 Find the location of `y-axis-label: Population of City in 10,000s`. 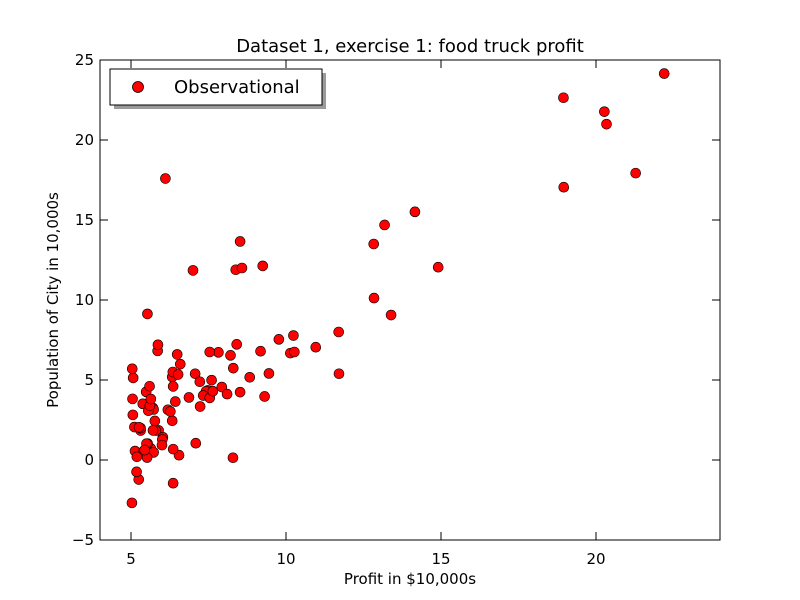

y-axis-label: Population of City in 10,000s is located at coordinates (53, 300).